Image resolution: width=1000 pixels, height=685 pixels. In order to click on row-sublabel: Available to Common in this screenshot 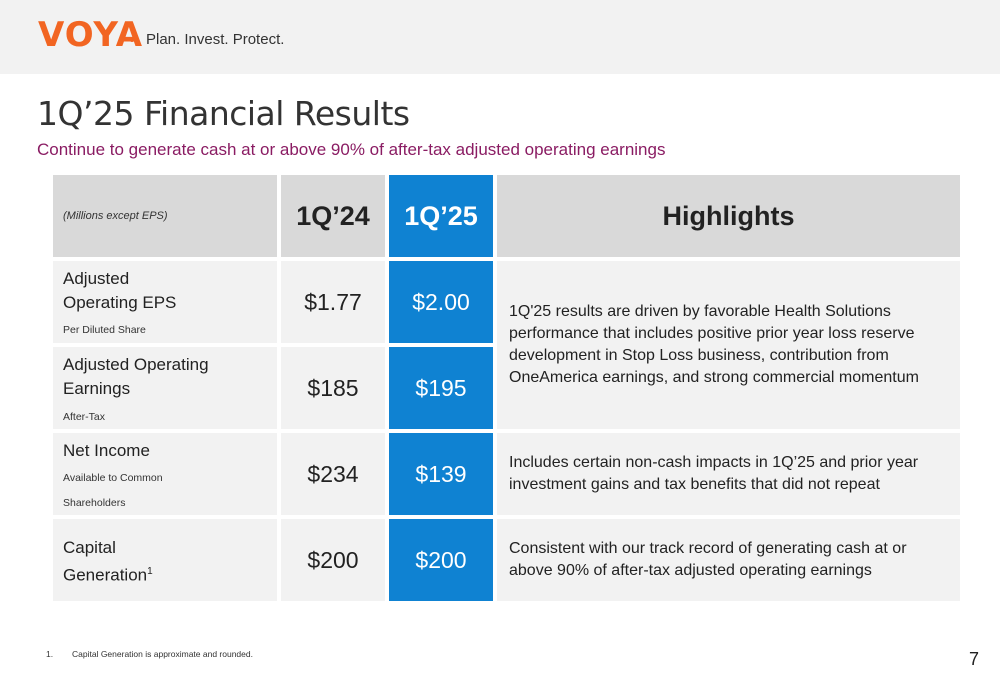, I will do `click(113, 478)`.